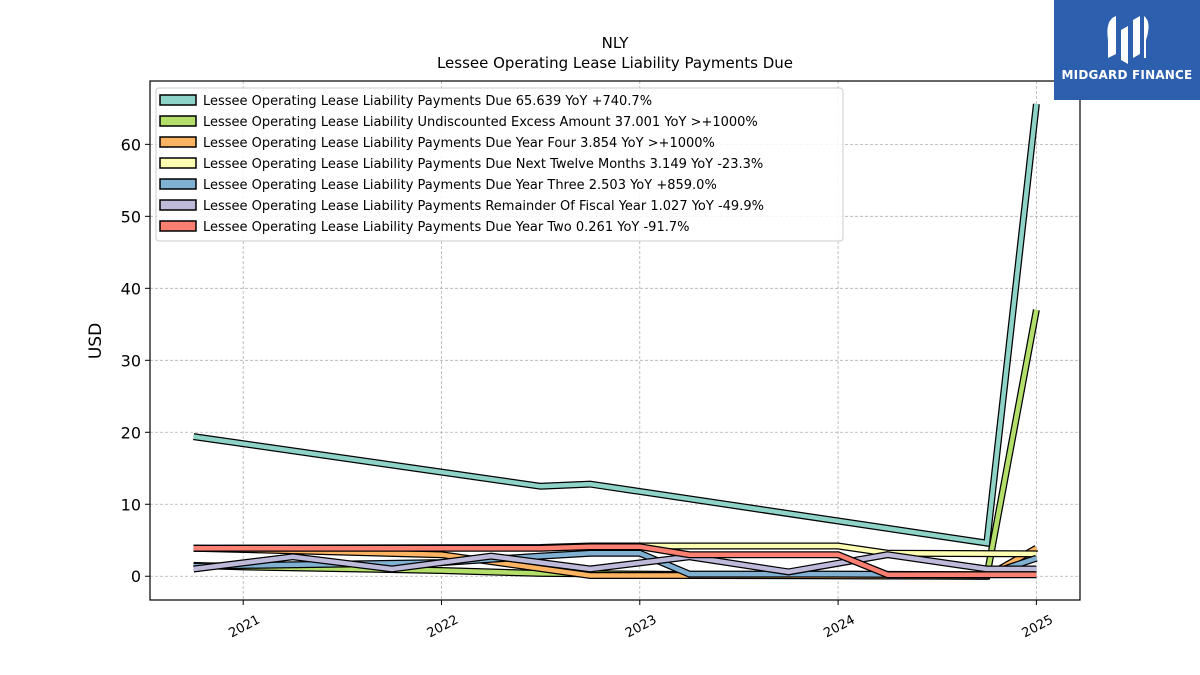  What do you see at coordinates (1038, 627) in the screenshot?
I see `x-tick-label: 2025` at bounding box center [1038, 627].